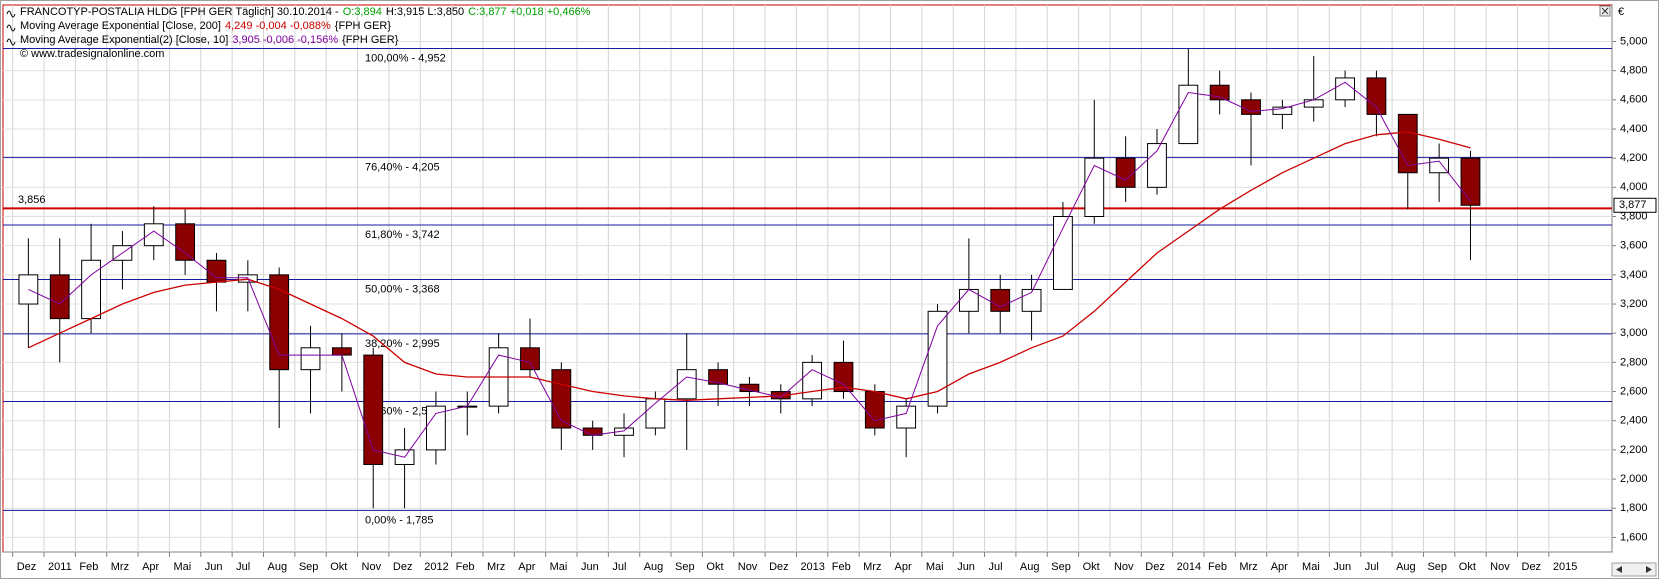 This screenshot has height=579, width=1659. What do you see at coordinates (402, 235) in the screenshot?
I see `fib-label: 61,80% - 3,742` at bounding box center [402, 235].